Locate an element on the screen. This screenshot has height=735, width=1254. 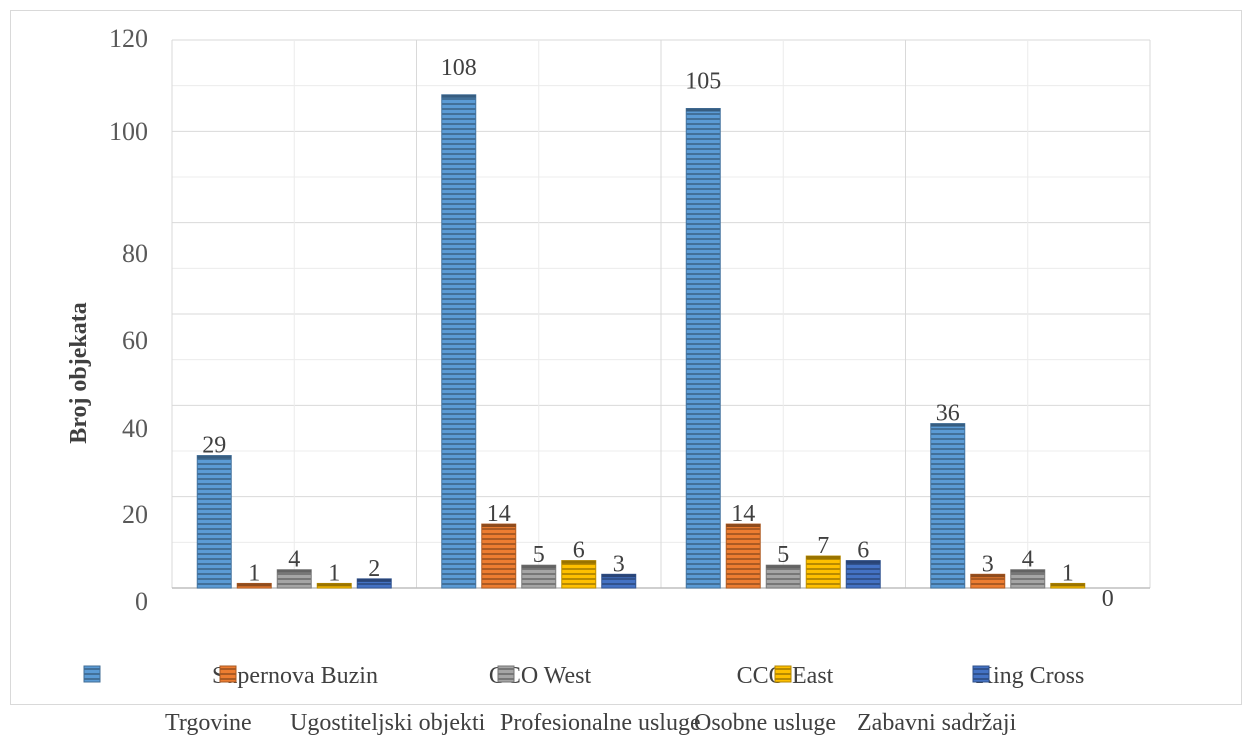
legend-label: Zabavni sadržaji is located at coordinates (937, 722).